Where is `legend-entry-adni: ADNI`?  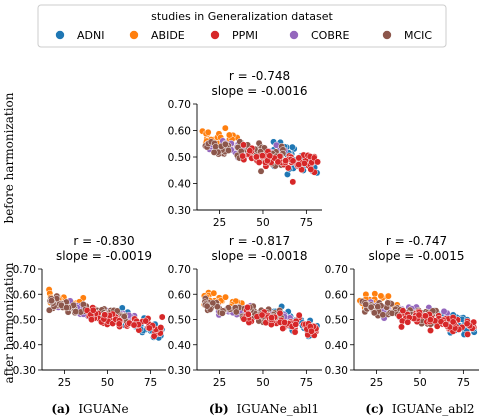 legend-entry-adni: ADNI is located at coordinates (79, 35).